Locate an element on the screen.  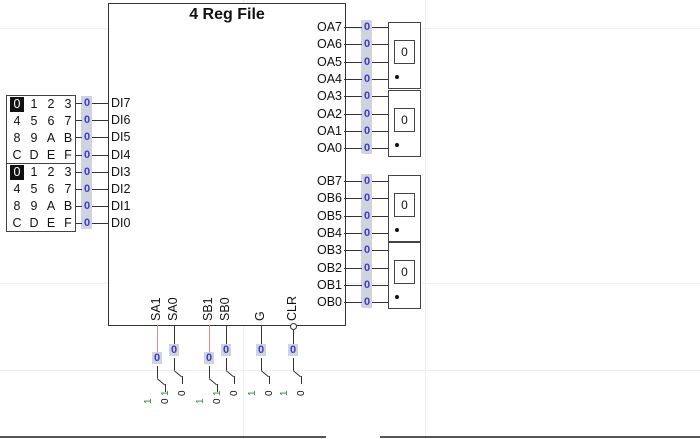
pin-label: OB4 is located at coordinates (329, 232).